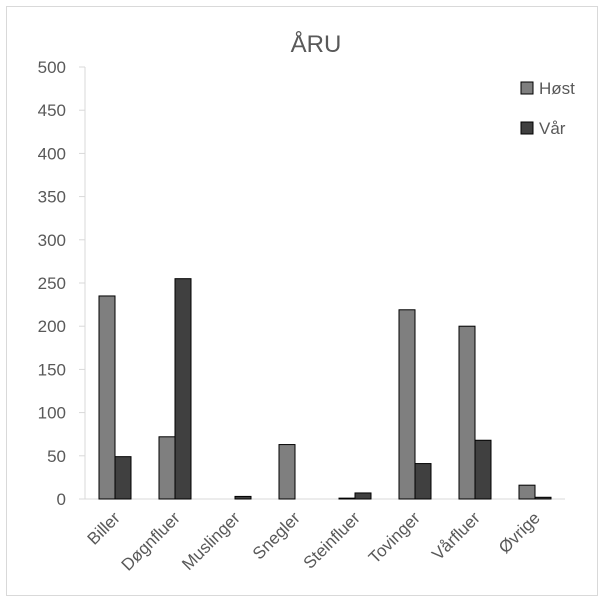 The width and height of the screenshot is (605, 603). What do you see at coordinates (332, 540) in the screenshot?
I see `x-tick-label: Steinfluer` at bounding box center [332, 540].